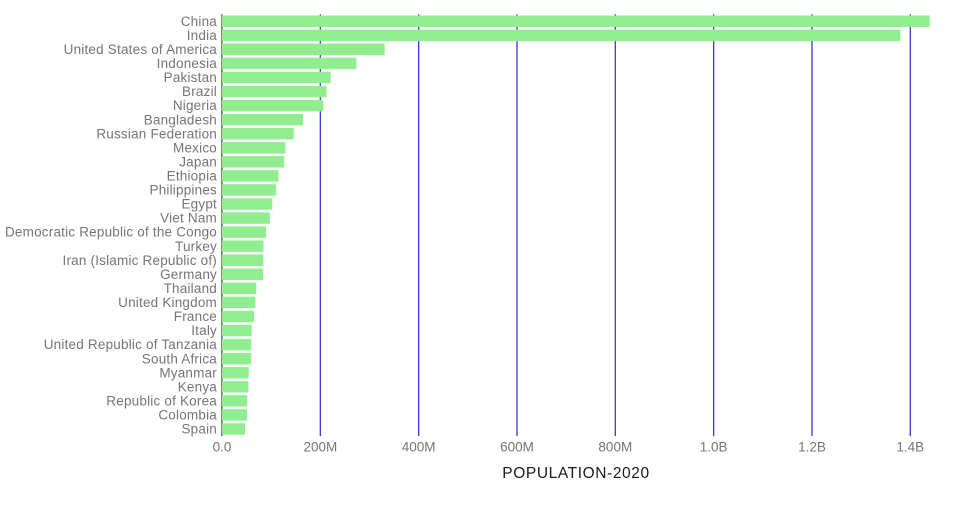 The width and height of the screenshot is (960, 505). What do you see at coordinates (276, 77) in the screenshot?
I see `bar-pakistan` at bounding box center [276, 77].